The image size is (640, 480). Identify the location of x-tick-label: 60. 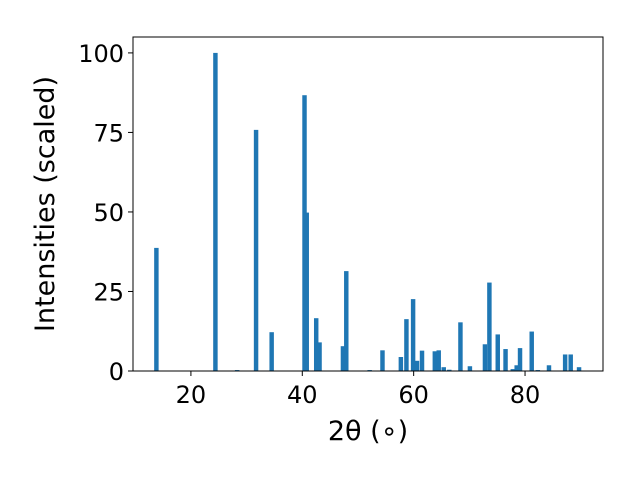
(413, 395).